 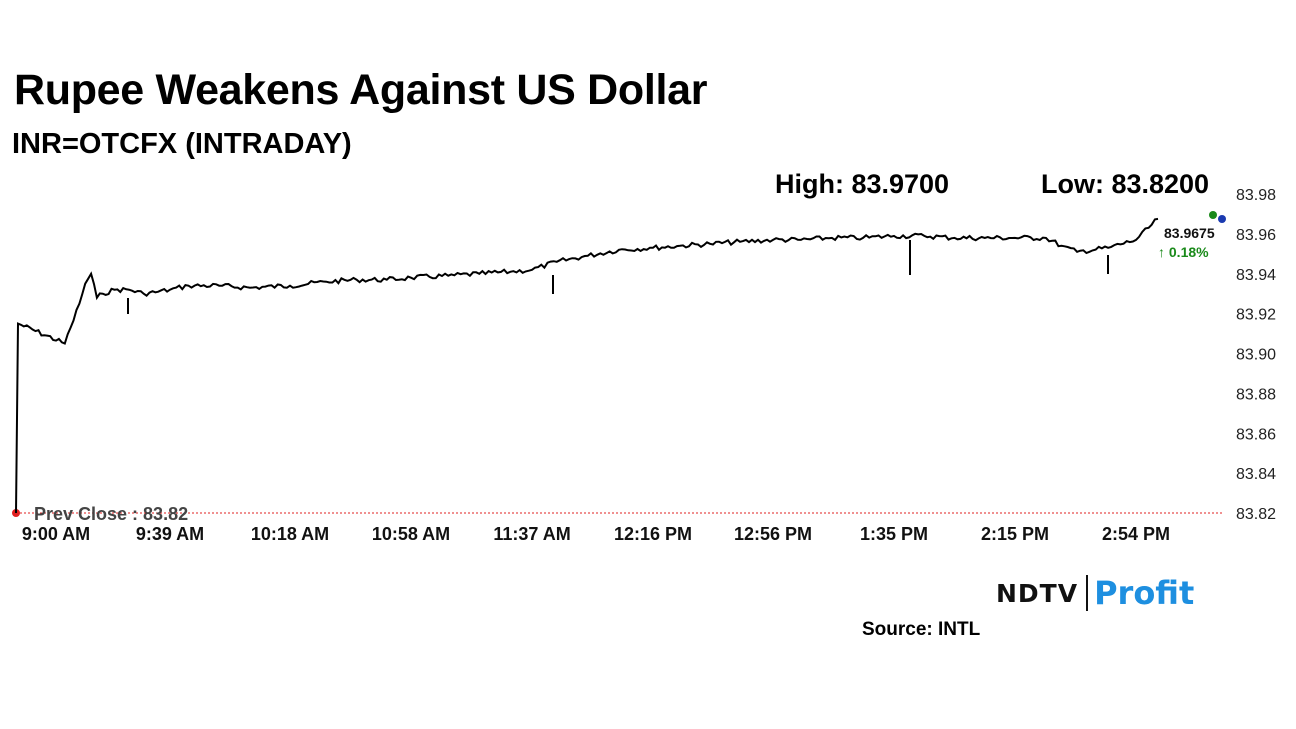 What do you see at coordinates (894, 534) in the screenshot?
I see `x-tick-label: 1:35 PM` at bounding box center [894, 534].